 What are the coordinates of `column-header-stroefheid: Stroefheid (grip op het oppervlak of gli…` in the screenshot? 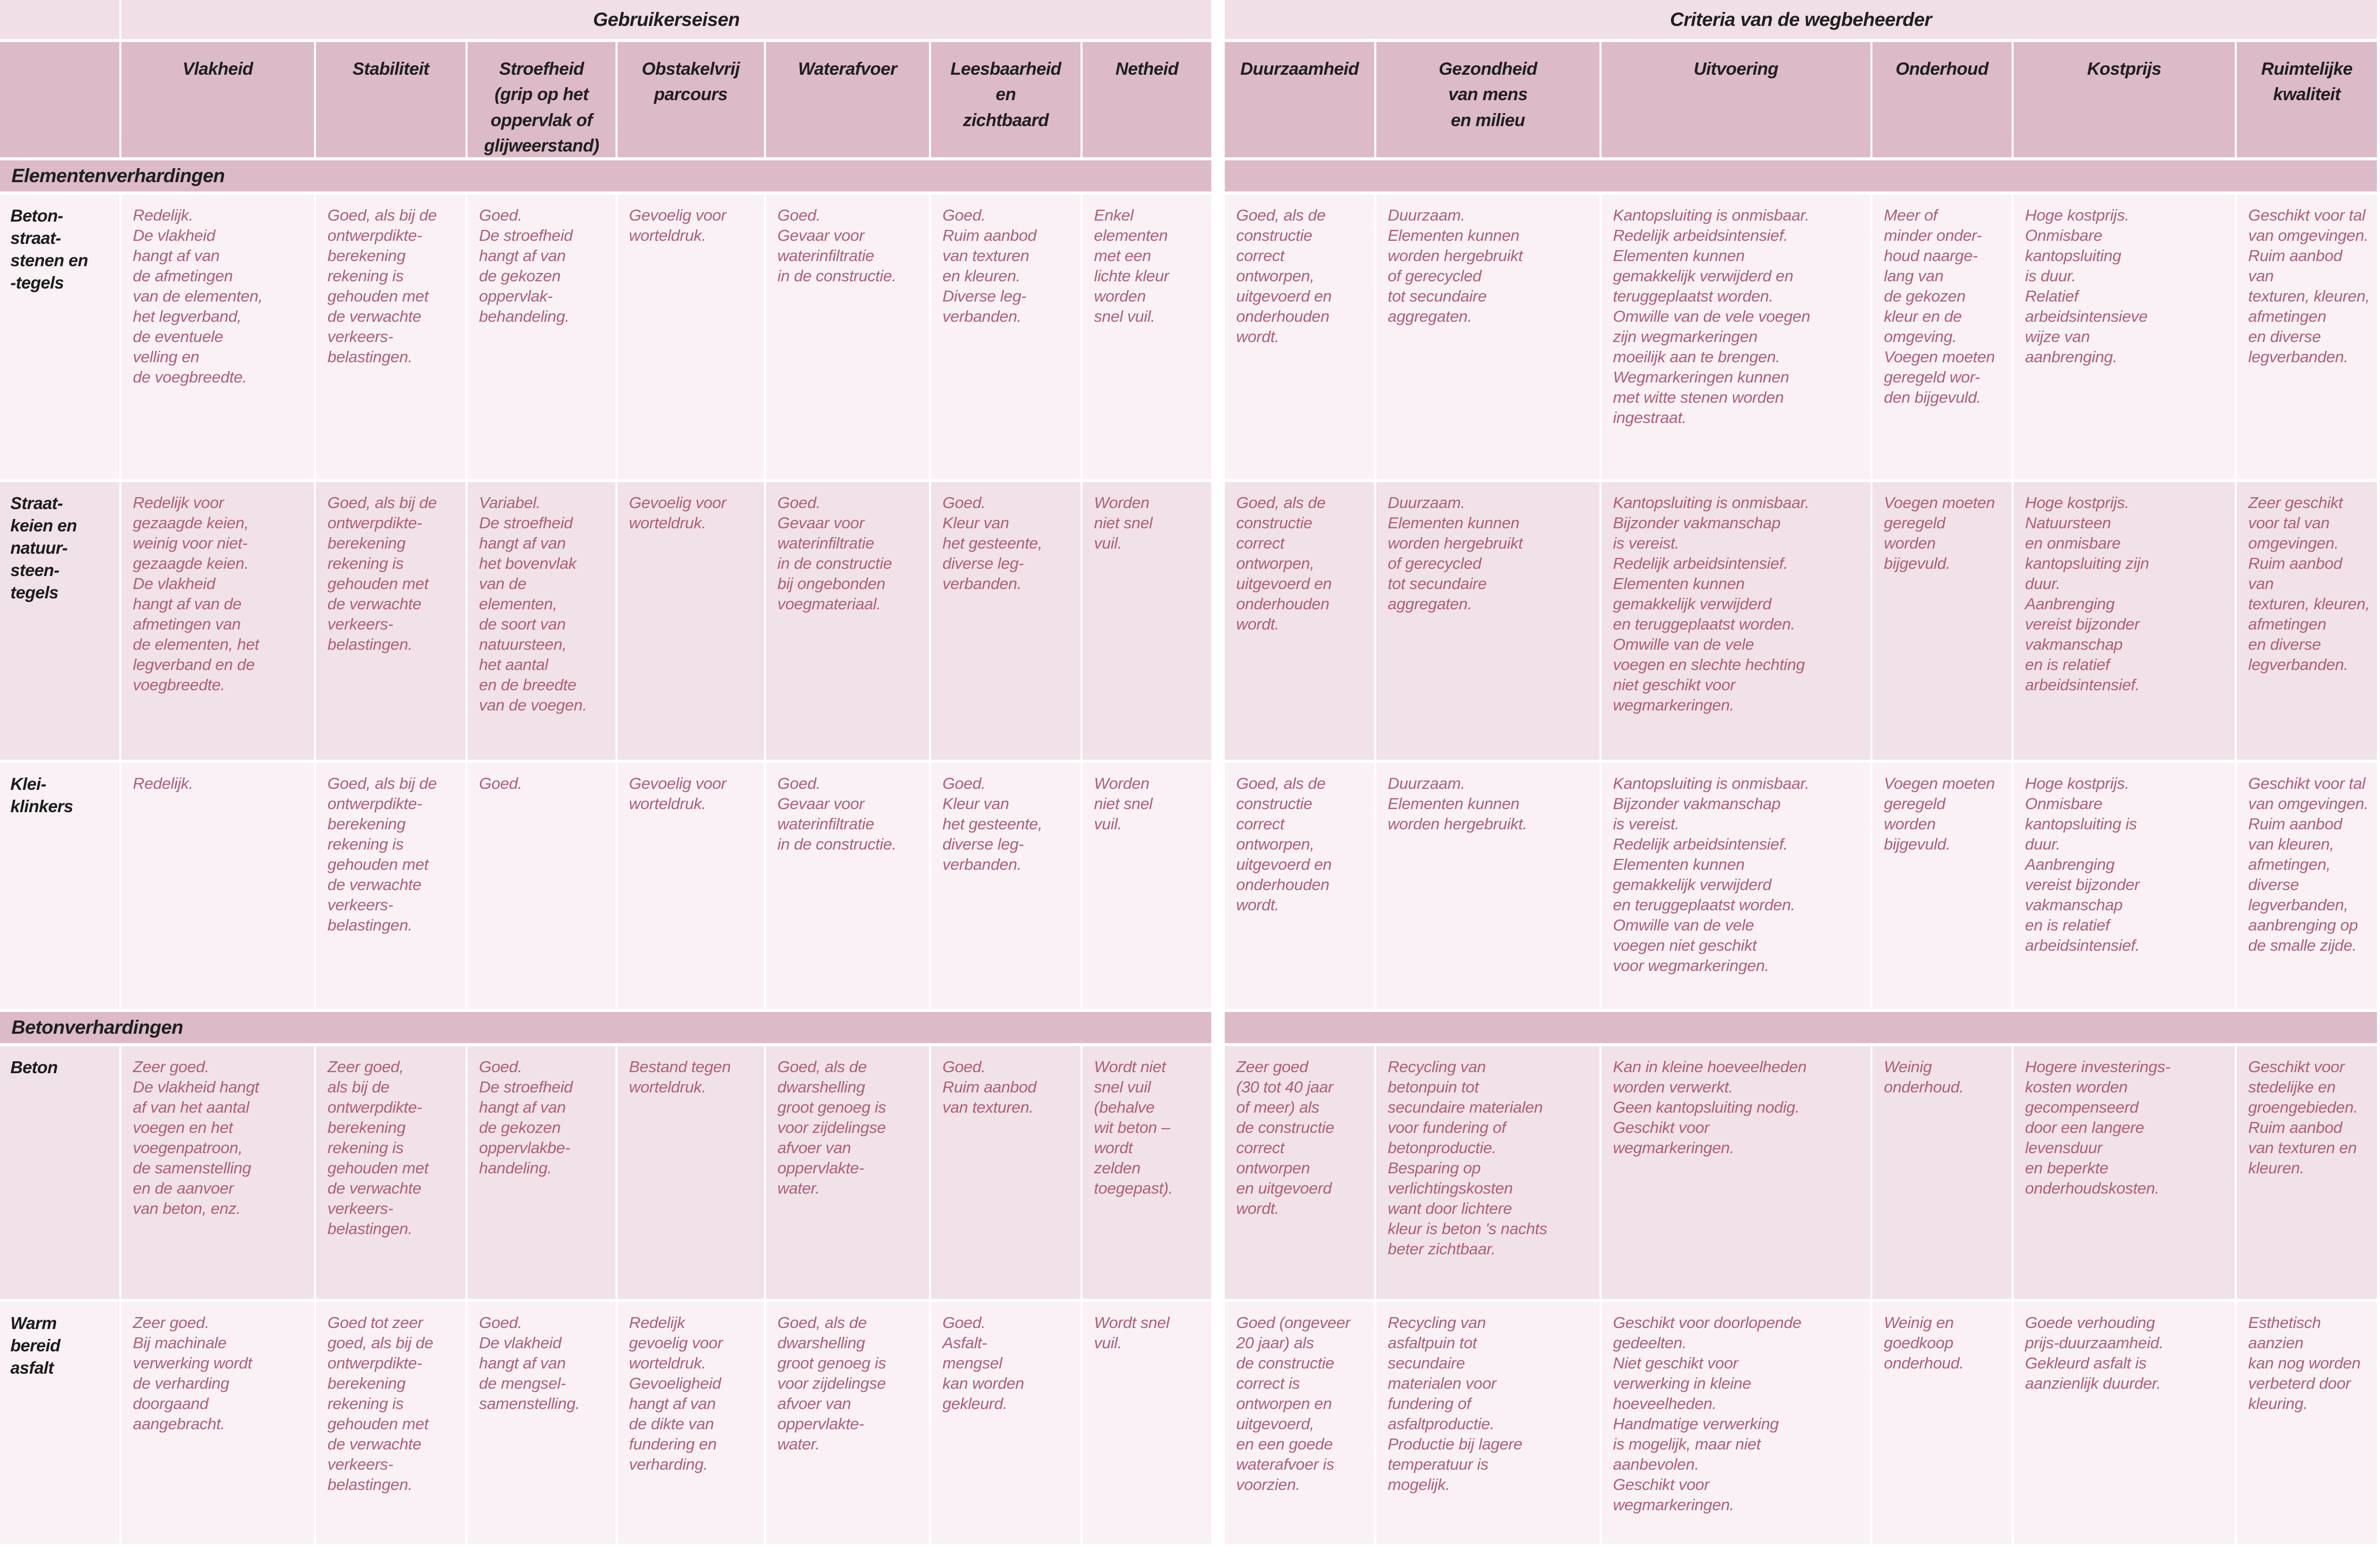 It's located at (541, 100).